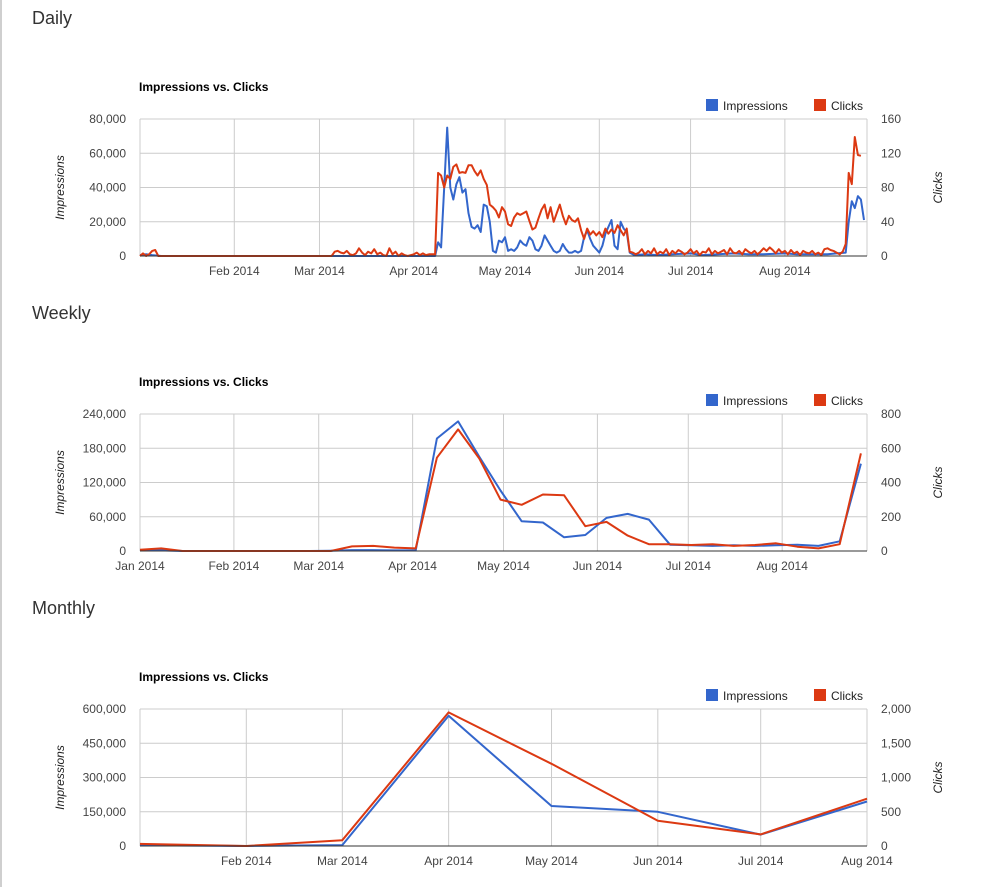 This screenshot has width=984, height=887. What do you see at coordinates (891, 448) in the screenshot?
I see `y2-tick-label: 600` at bounding box center [891, 448].